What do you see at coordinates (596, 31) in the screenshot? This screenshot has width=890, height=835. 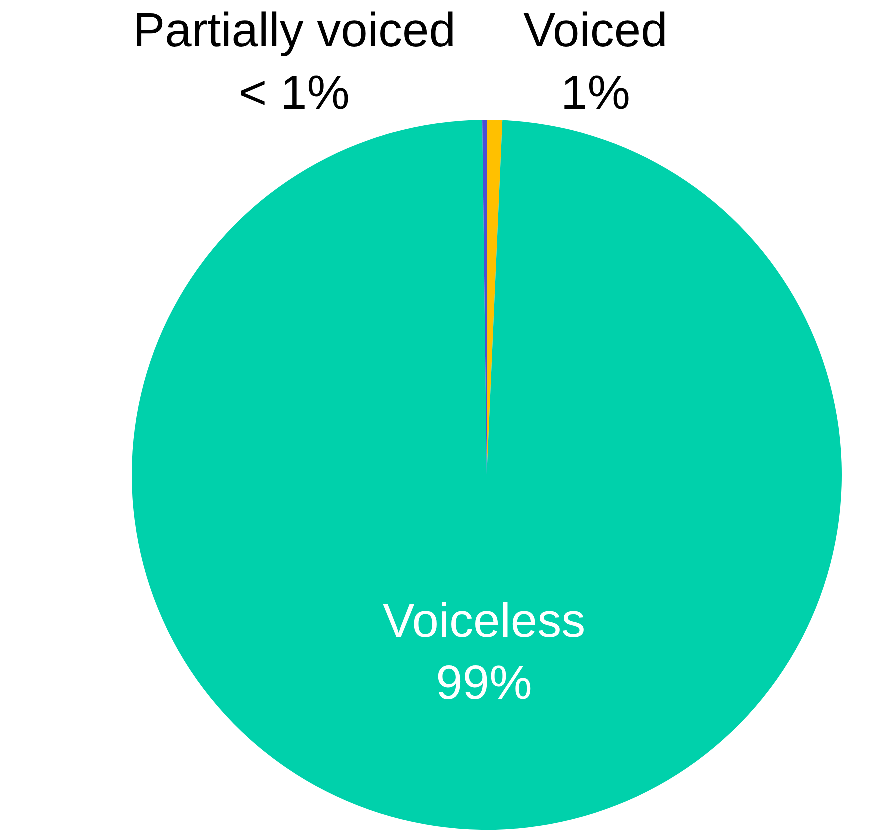 I see `slice-label: Voiced` at bounding box center [596, 31].